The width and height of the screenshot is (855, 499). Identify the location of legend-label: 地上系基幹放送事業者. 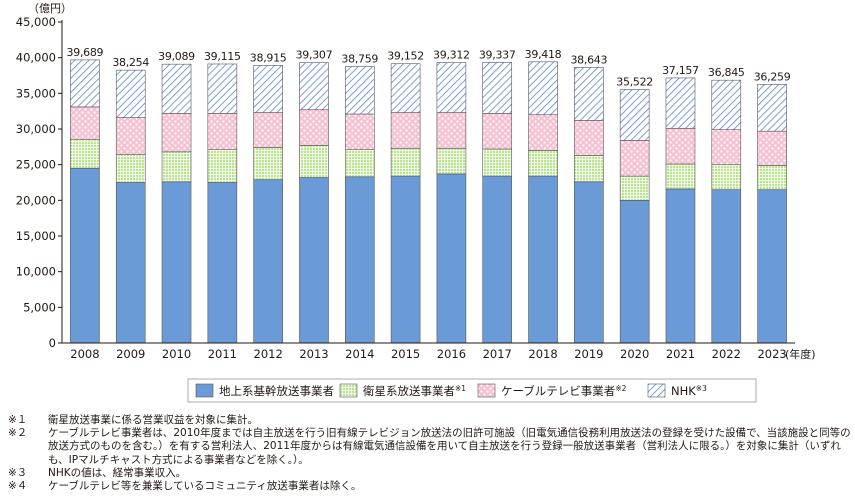
(276, 391).